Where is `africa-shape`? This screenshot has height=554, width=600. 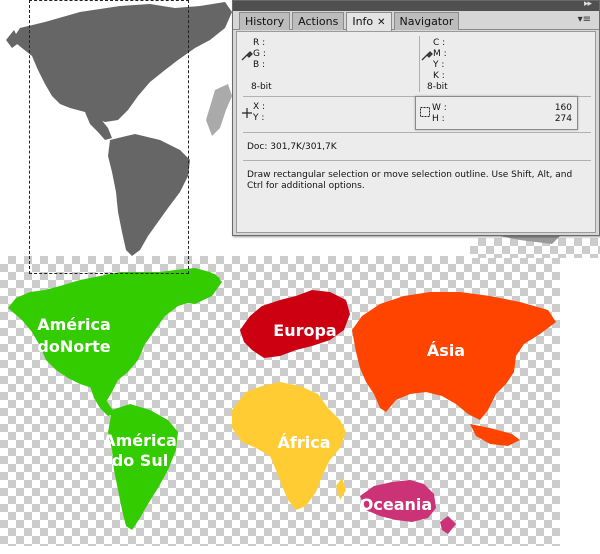
africa-shape is located at coordinates (289, 446).